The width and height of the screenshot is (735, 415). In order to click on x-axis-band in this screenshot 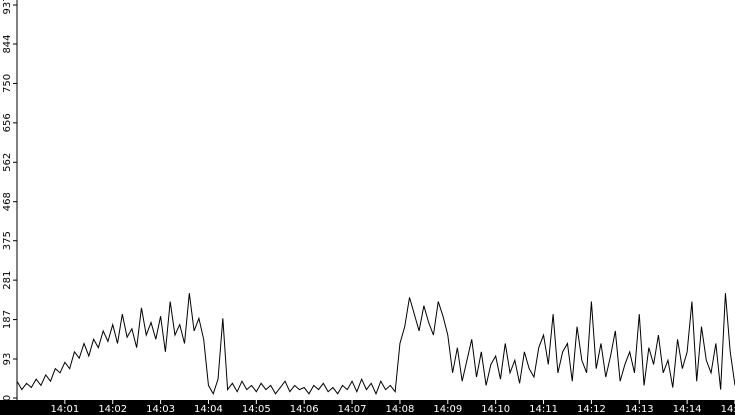, I will do `click(367, 407)`.